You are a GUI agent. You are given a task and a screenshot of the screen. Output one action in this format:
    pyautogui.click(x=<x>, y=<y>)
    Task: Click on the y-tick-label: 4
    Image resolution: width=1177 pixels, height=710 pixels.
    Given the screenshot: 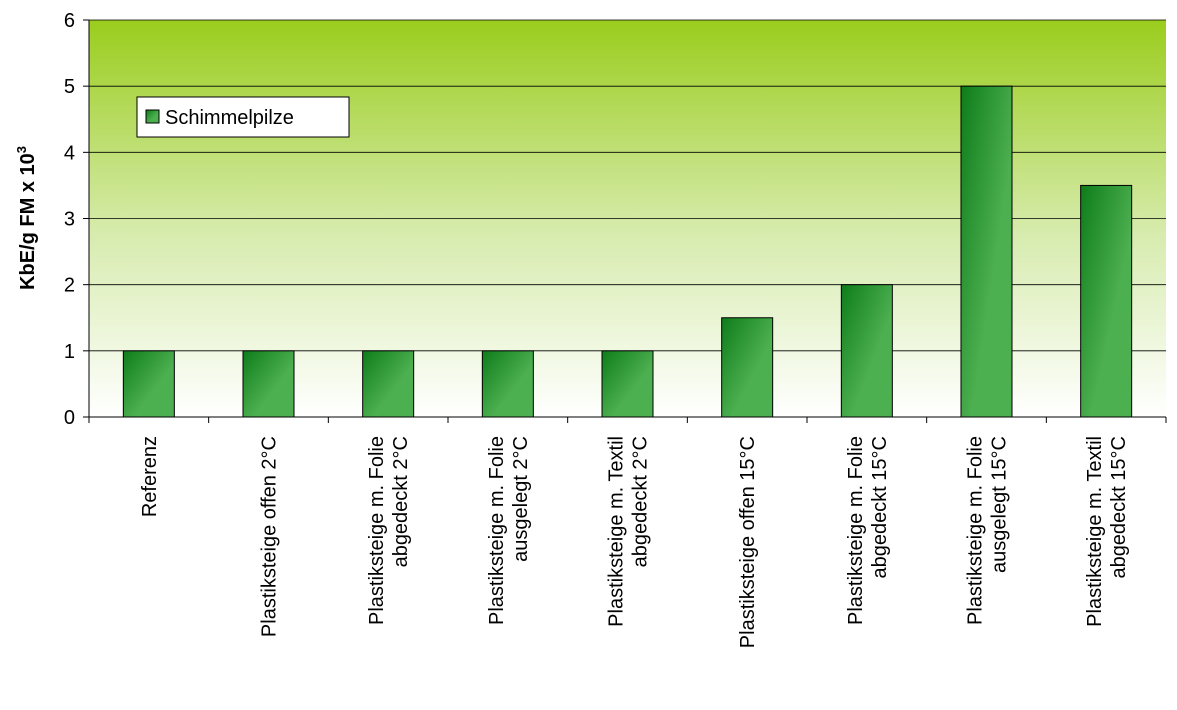 What is the action you would take?
    pyautogui.click(x=69, y=153)
    